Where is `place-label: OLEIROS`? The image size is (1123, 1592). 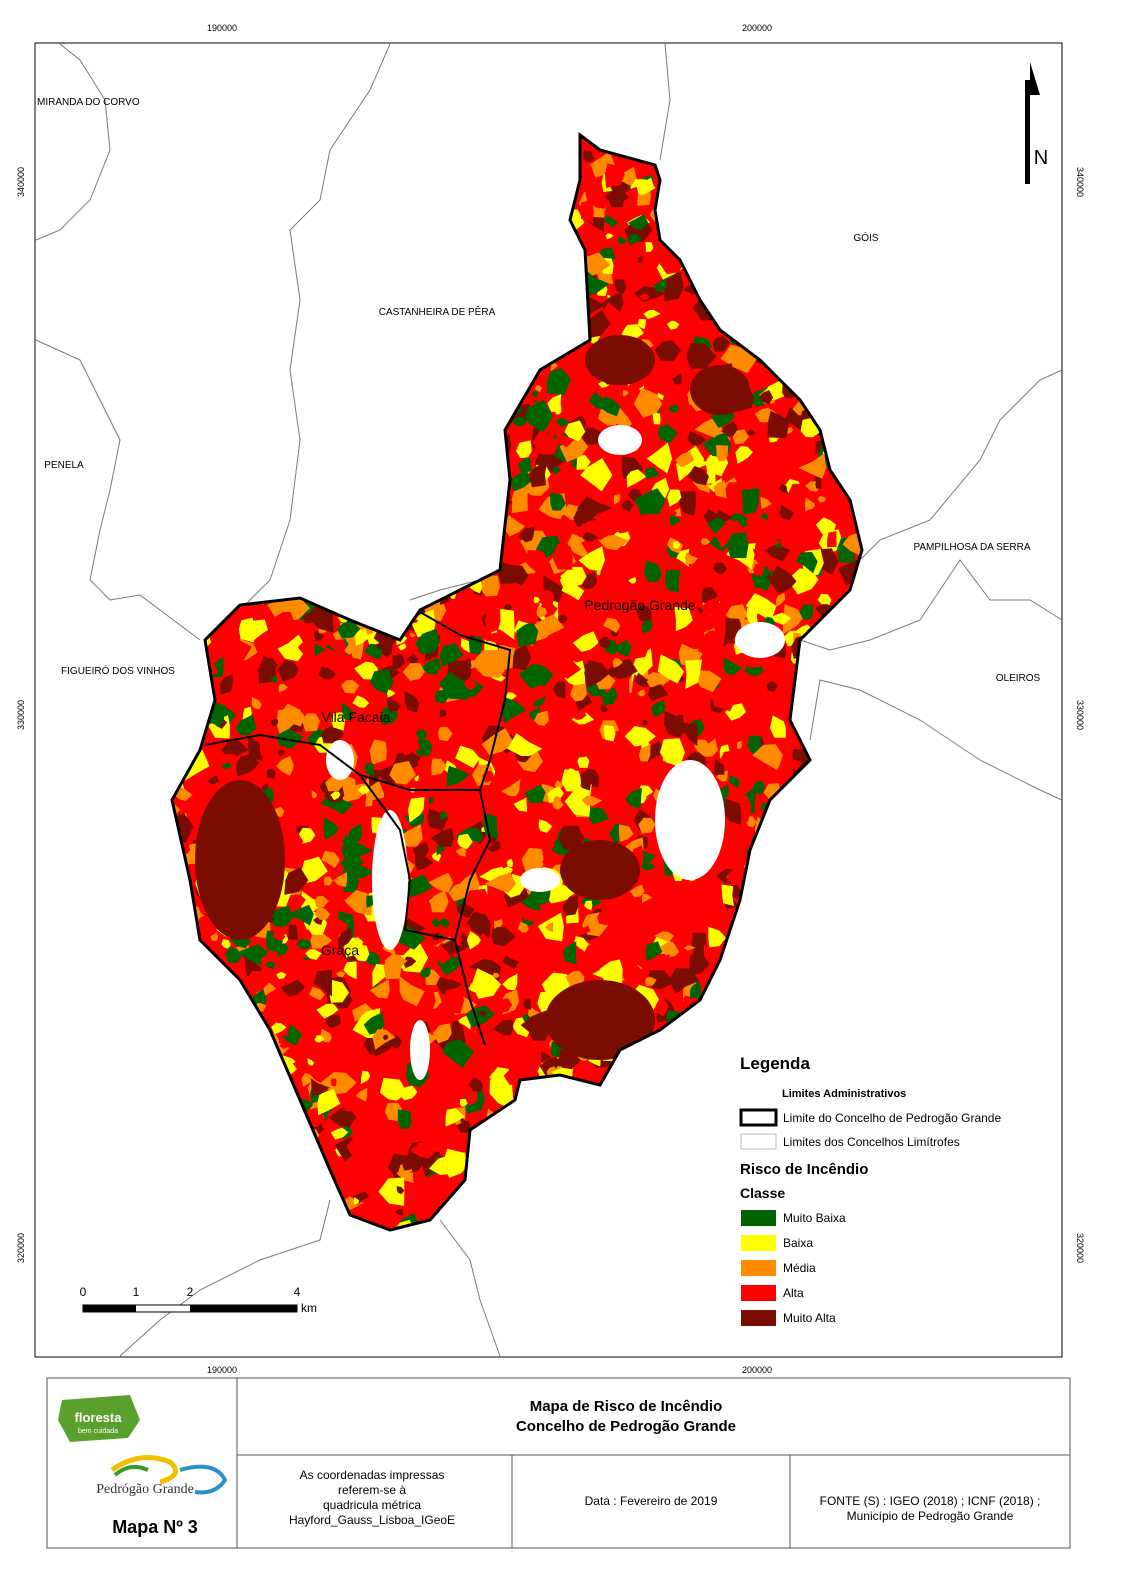 place-label: OLEIROS is located at coordinates (1018, 678).